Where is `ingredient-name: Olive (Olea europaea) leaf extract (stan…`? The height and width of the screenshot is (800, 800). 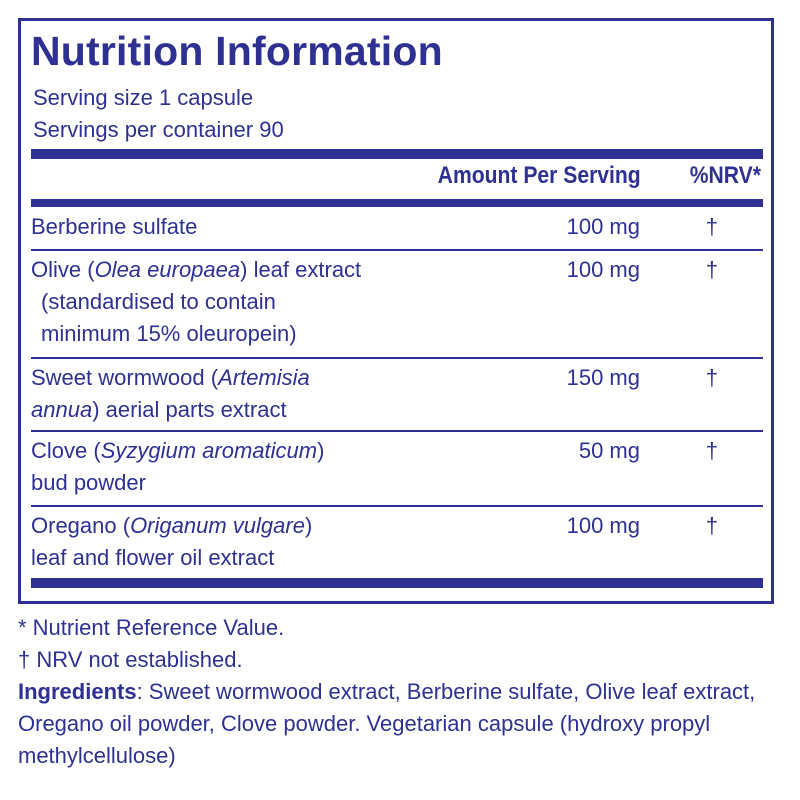 ingredient-name: Olive (Olea europaea) leaf extract (stan… is located at coordinates (196, 301).